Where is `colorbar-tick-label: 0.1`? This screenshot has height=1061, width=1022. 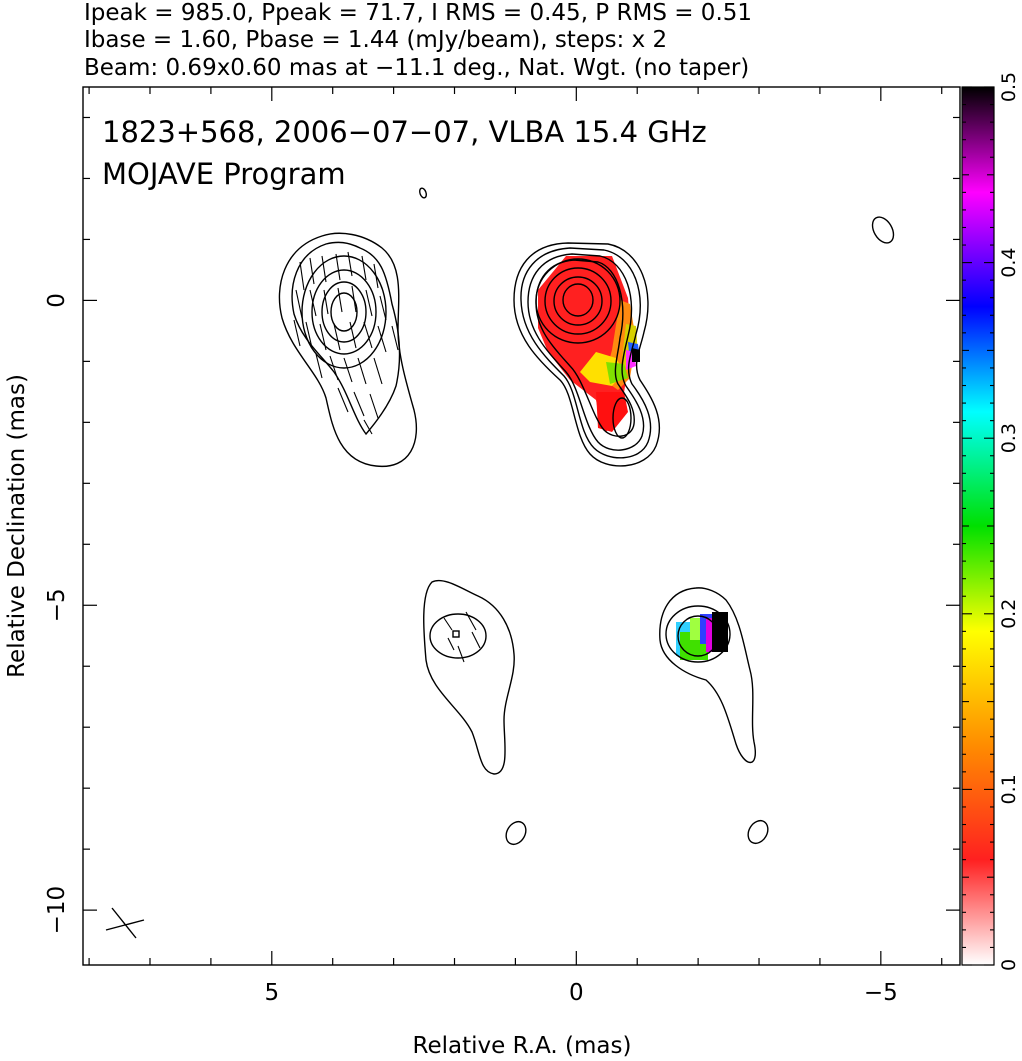 colorbar-tick-label: 0.1 is located at coordinates (1009, 789).